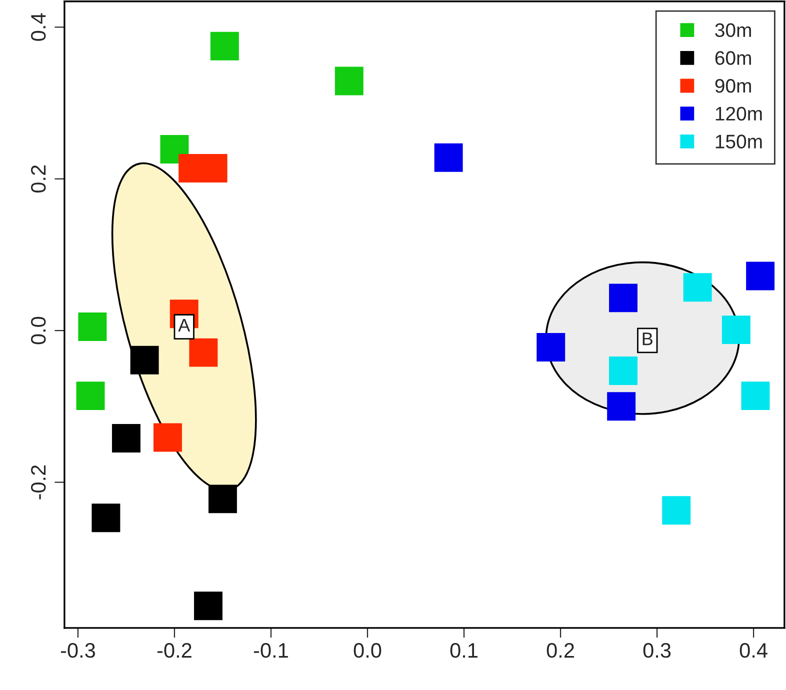 The height and width of the screenshot is (690, 786). I want to click on x-tick-label: 0.3, so click(657, 650).